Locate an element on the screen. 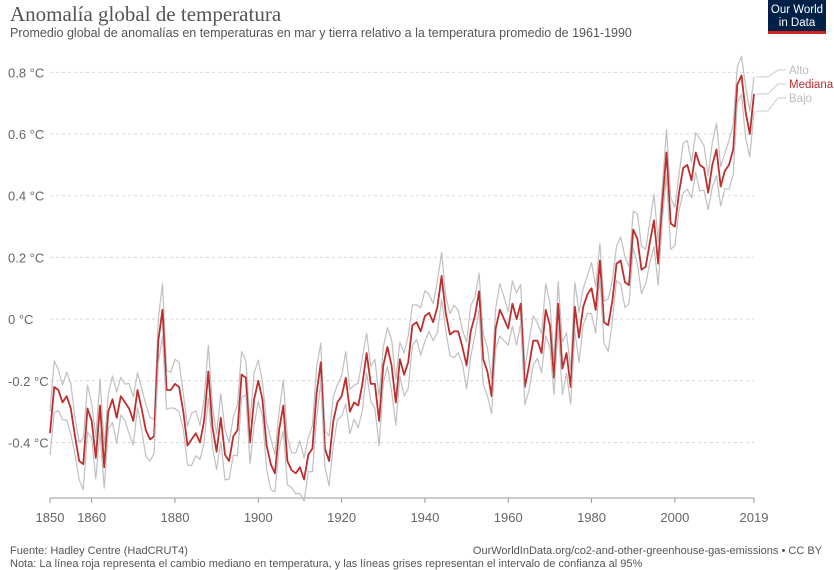 The image size is (834, 570). x-tick-label: 1880 is located at coordinates (175, 517).